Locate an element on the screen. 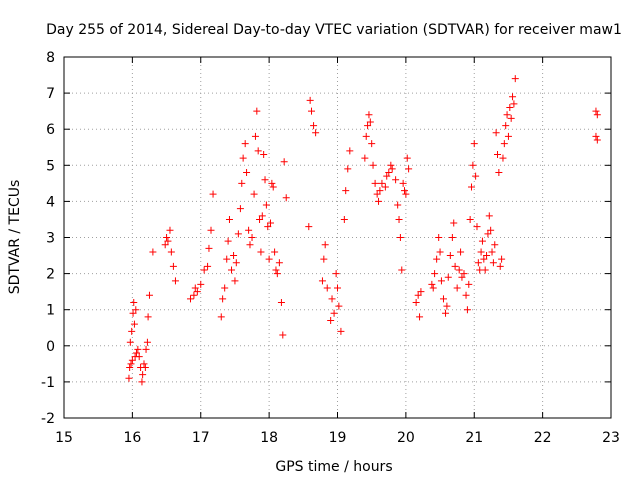  y-tick-label: 1 is located at coordinates (50, 311).